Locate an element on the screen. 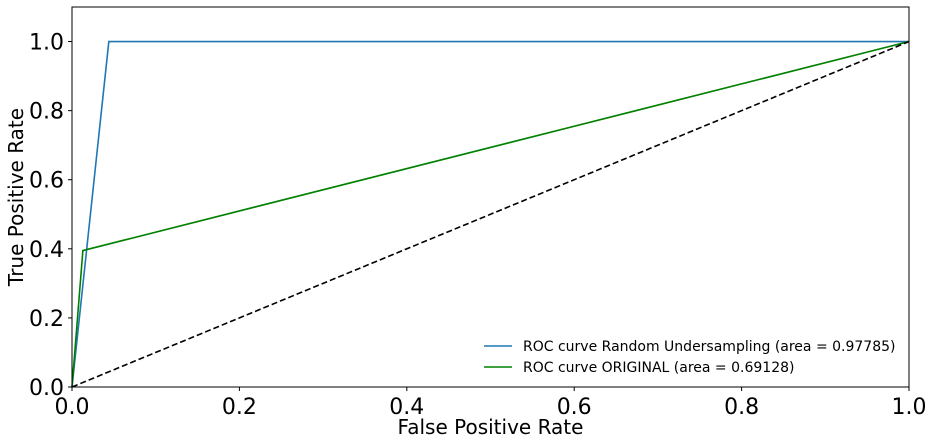  x-tick-label: 0.8 is located at coordinates (741, 407).